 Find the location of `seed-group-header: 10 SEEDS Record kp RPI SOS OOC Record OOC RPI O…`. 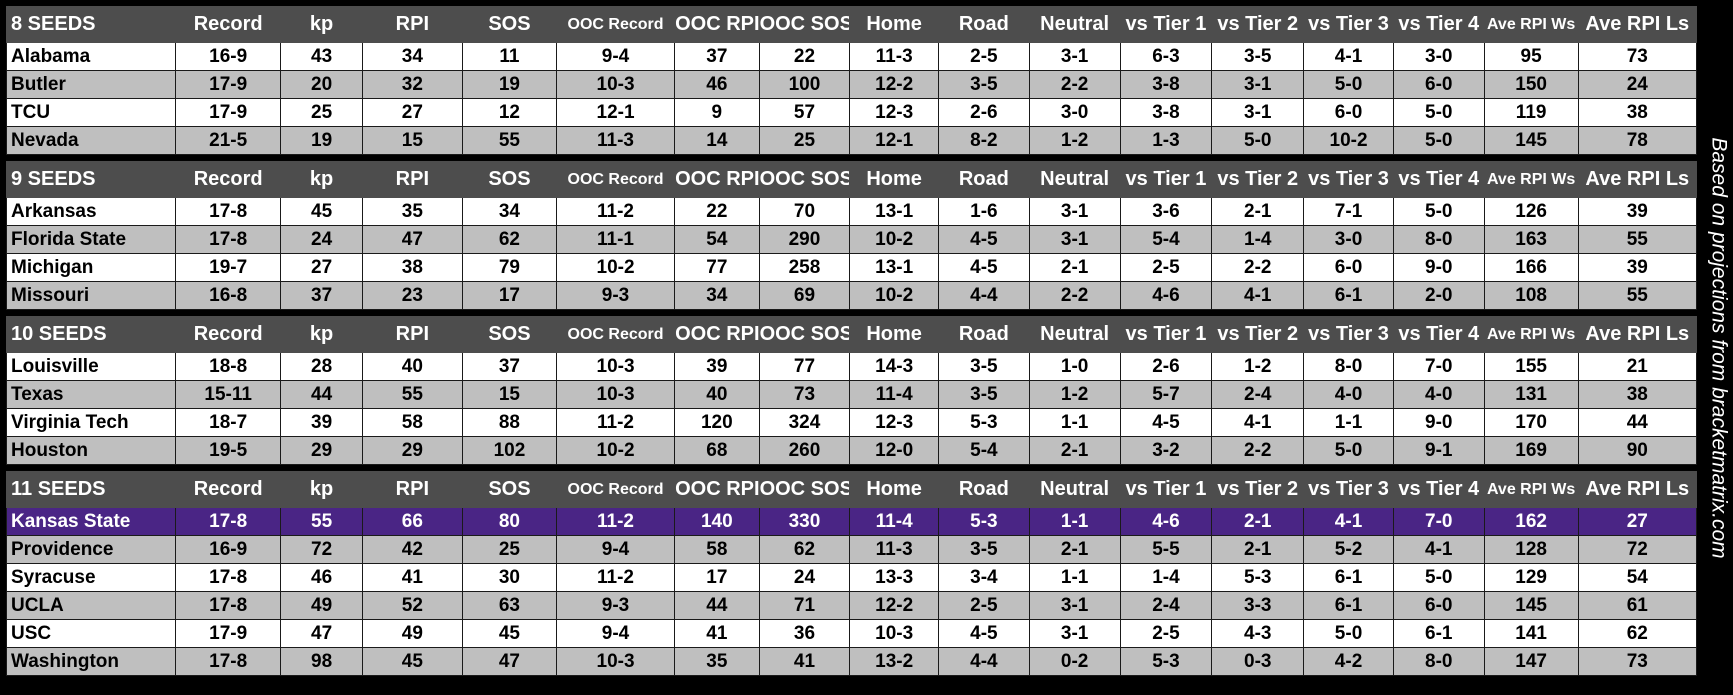

seed-group-header: 10 SEEDS Record kp RPI SOS OOC Record OOC RPI O… is located at coordinates (852, 334).